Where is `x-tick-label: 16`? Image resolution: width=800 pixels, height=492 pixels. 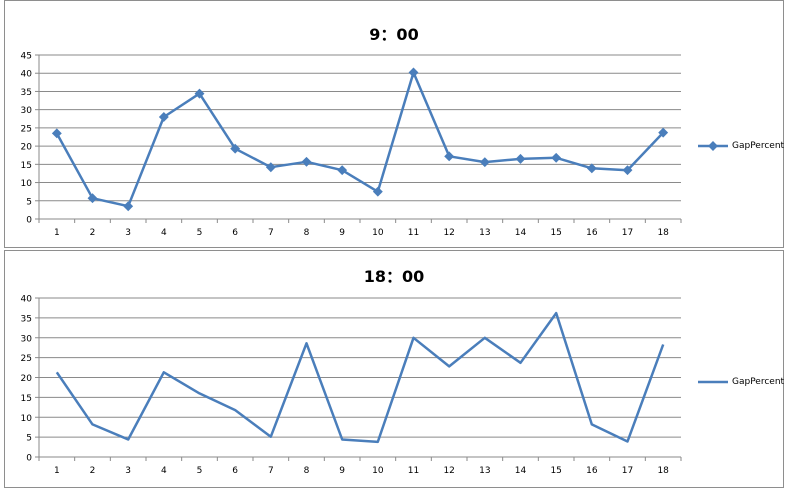 x-tick-label: 16 is located at coordinates (592, 471).